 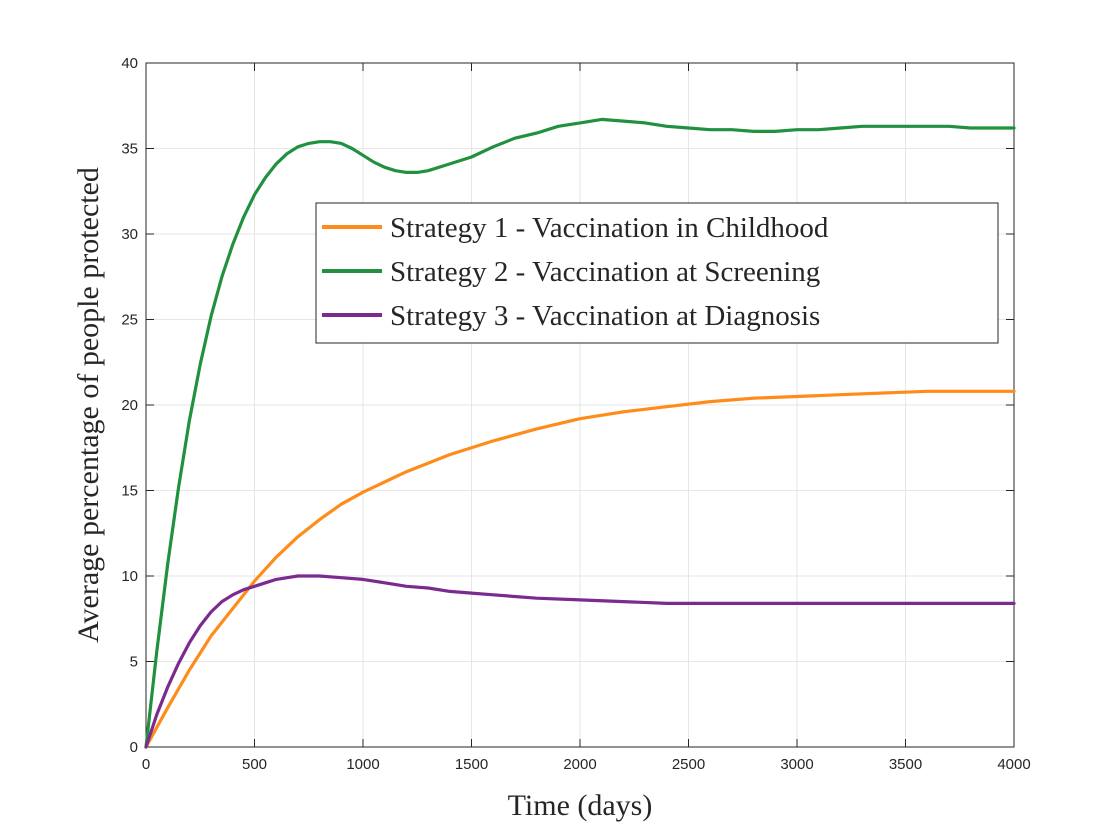 I want to click on y-tick-label: 15, so click(x=129, y=491).